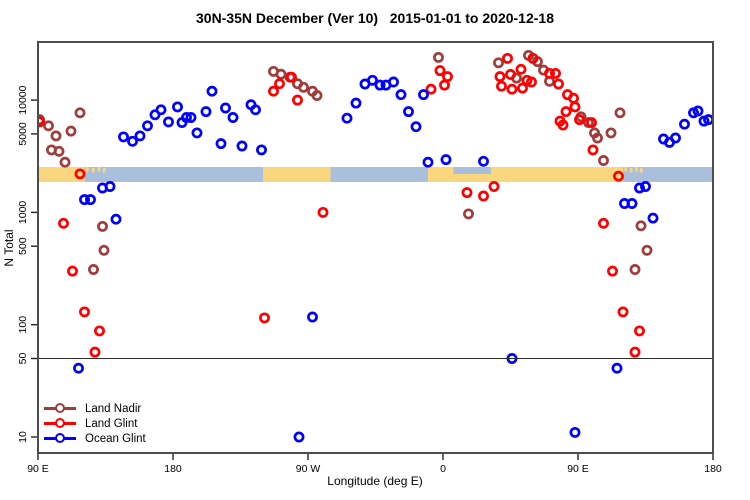 The width and height of the screenshot is (750, 500). What do you see at coordinates (23, 325) in the screenshot?
I see `y-tick-label: 100` at bounding box center [23, 325].